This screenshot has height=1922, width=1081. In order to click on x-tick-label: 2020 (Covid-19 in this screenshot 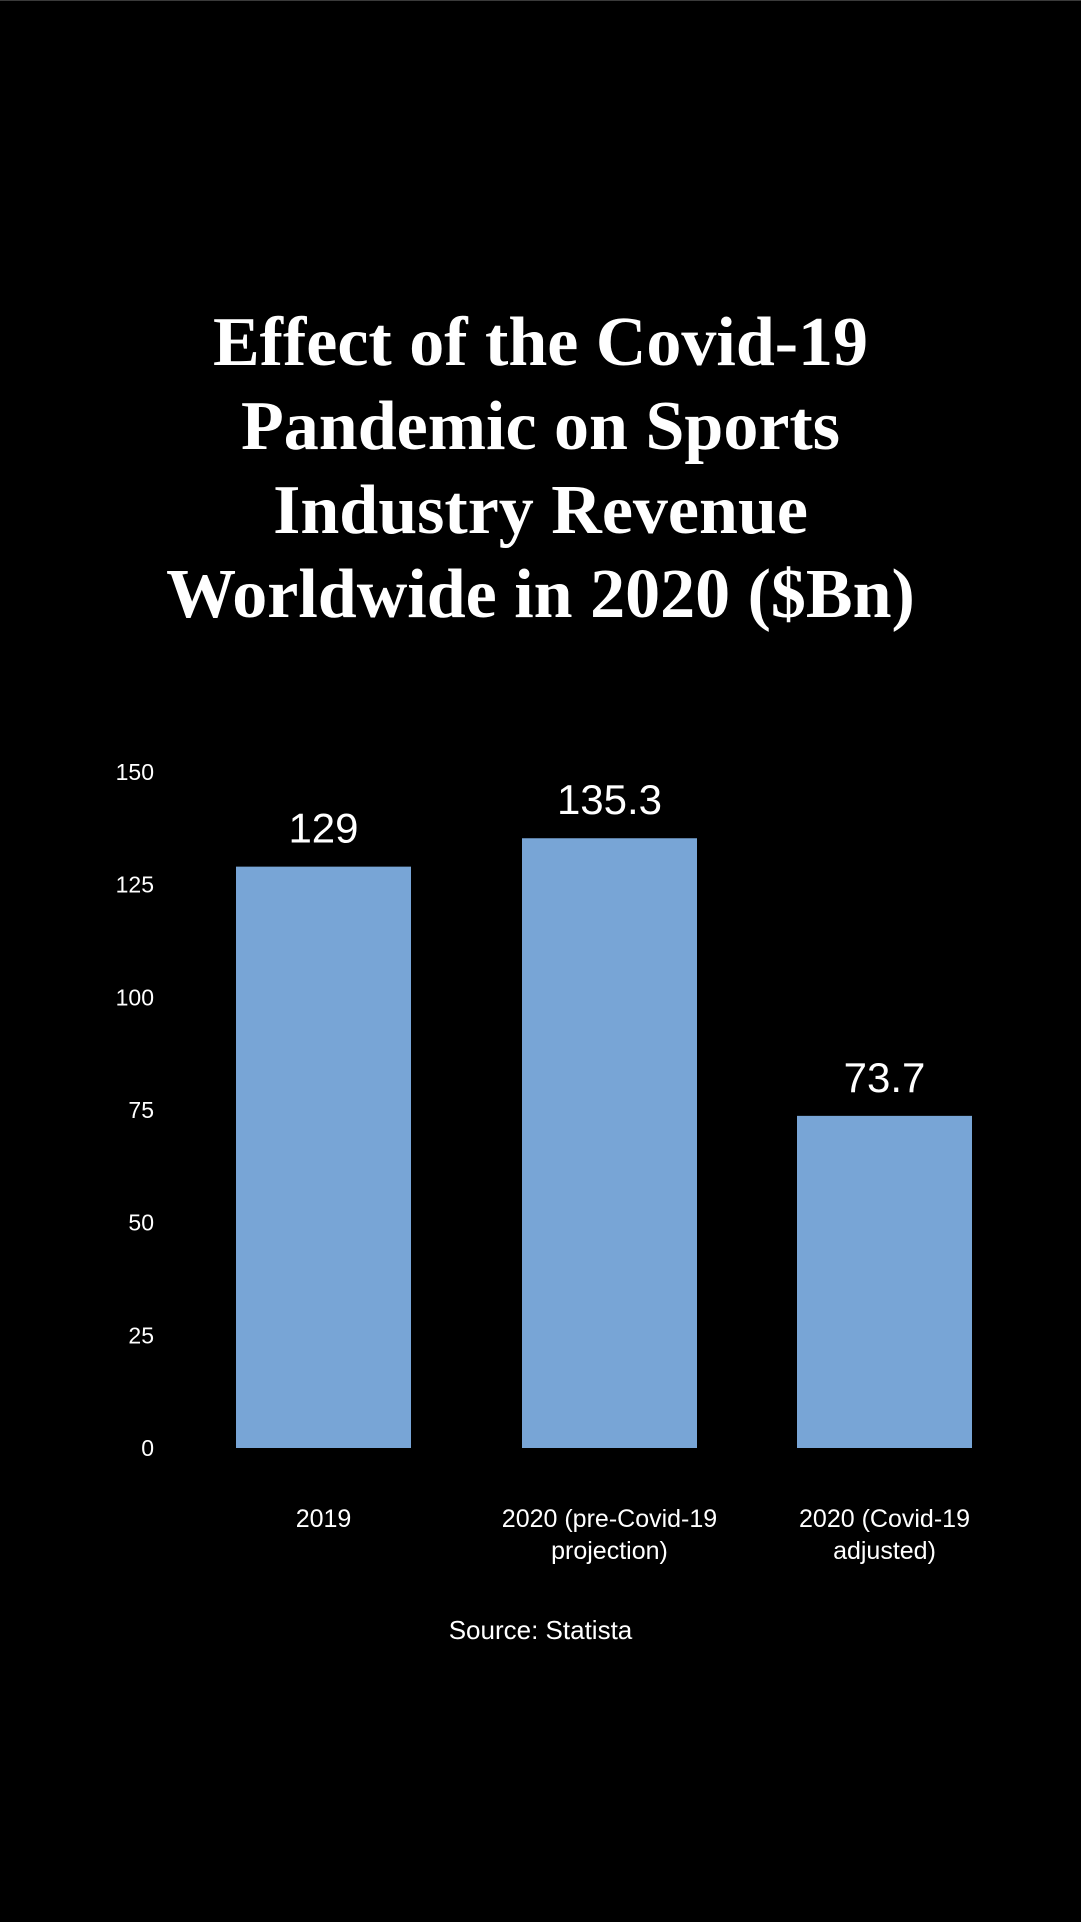, I will do `click(884, 1519)`.